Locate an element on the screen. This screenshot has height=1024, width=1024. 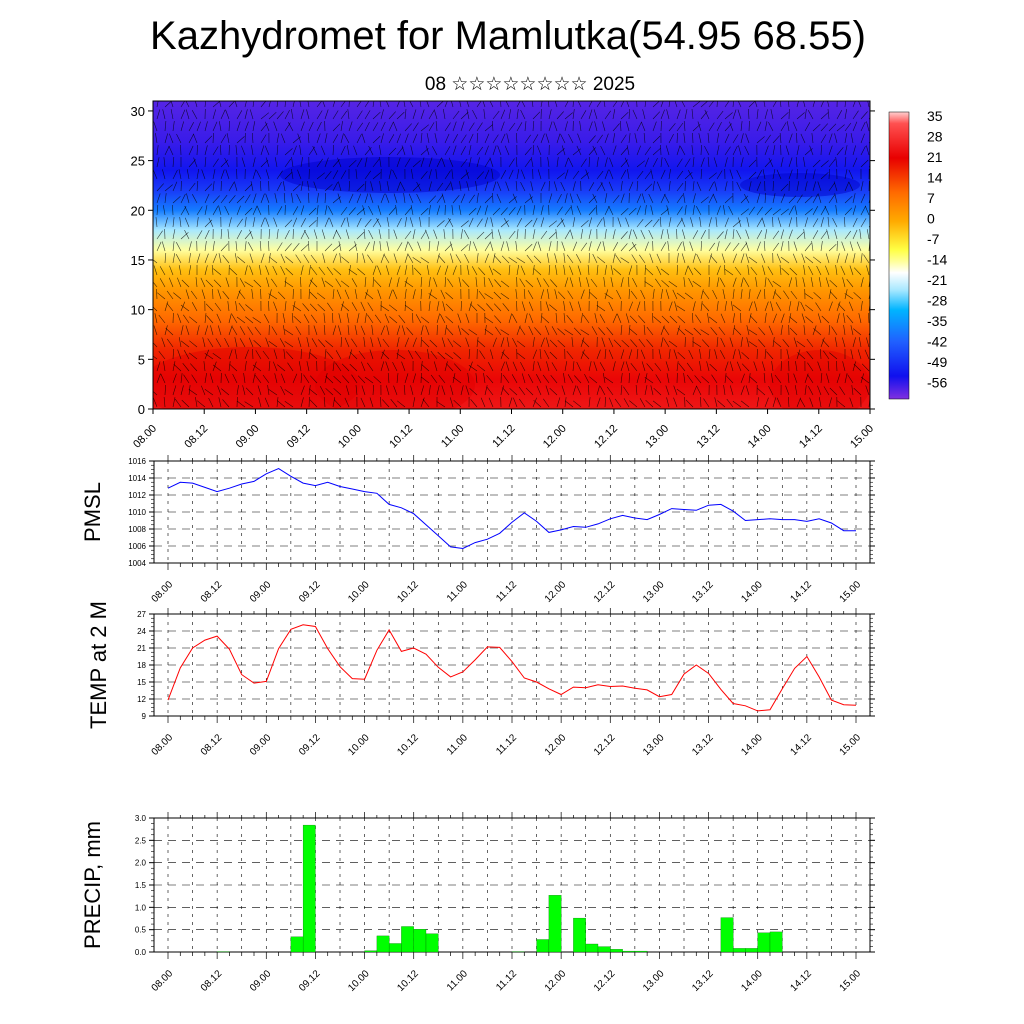
x-tick-label: 12.12 is located at coordinates (605, 592).